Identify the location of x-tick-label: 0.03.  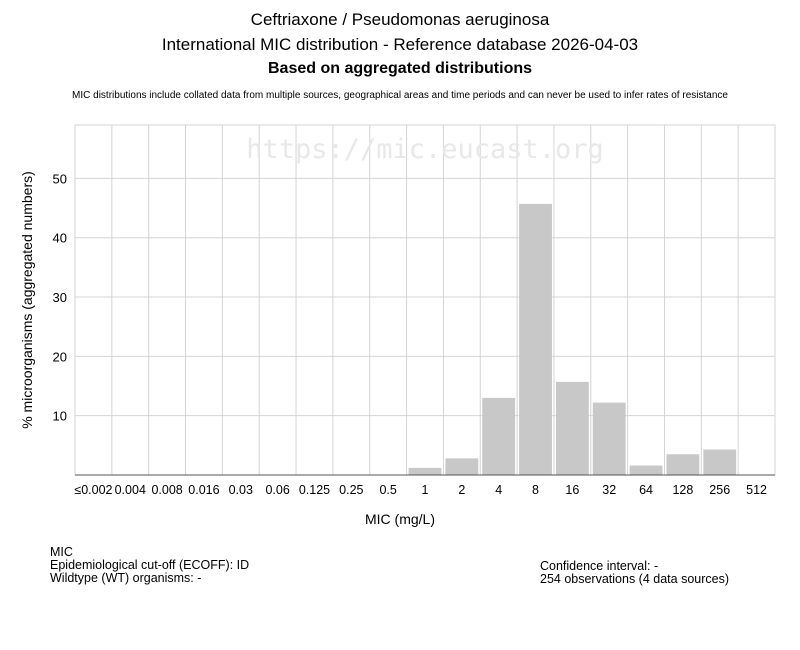
(241, 490).